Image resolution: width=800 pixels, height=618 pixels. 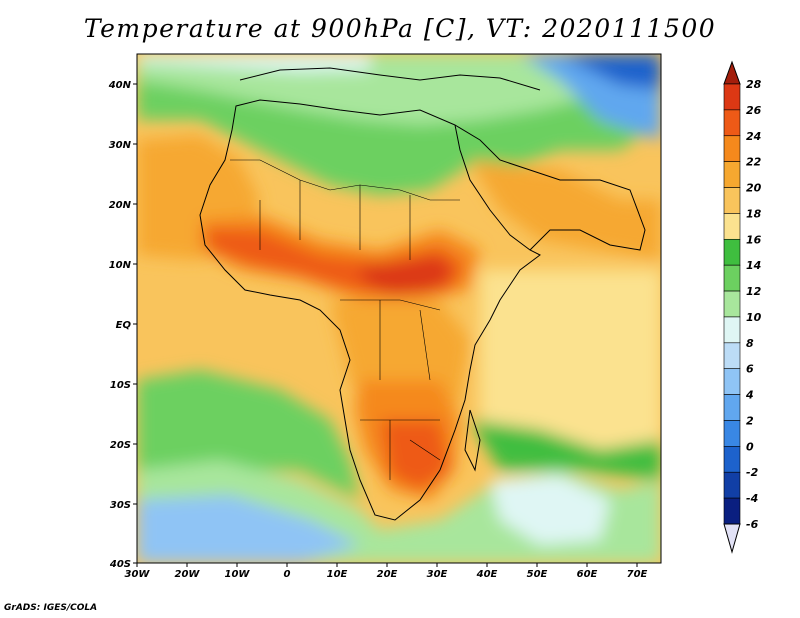 I want to click on colorbar-label: 18, so click(x=754, y=213).